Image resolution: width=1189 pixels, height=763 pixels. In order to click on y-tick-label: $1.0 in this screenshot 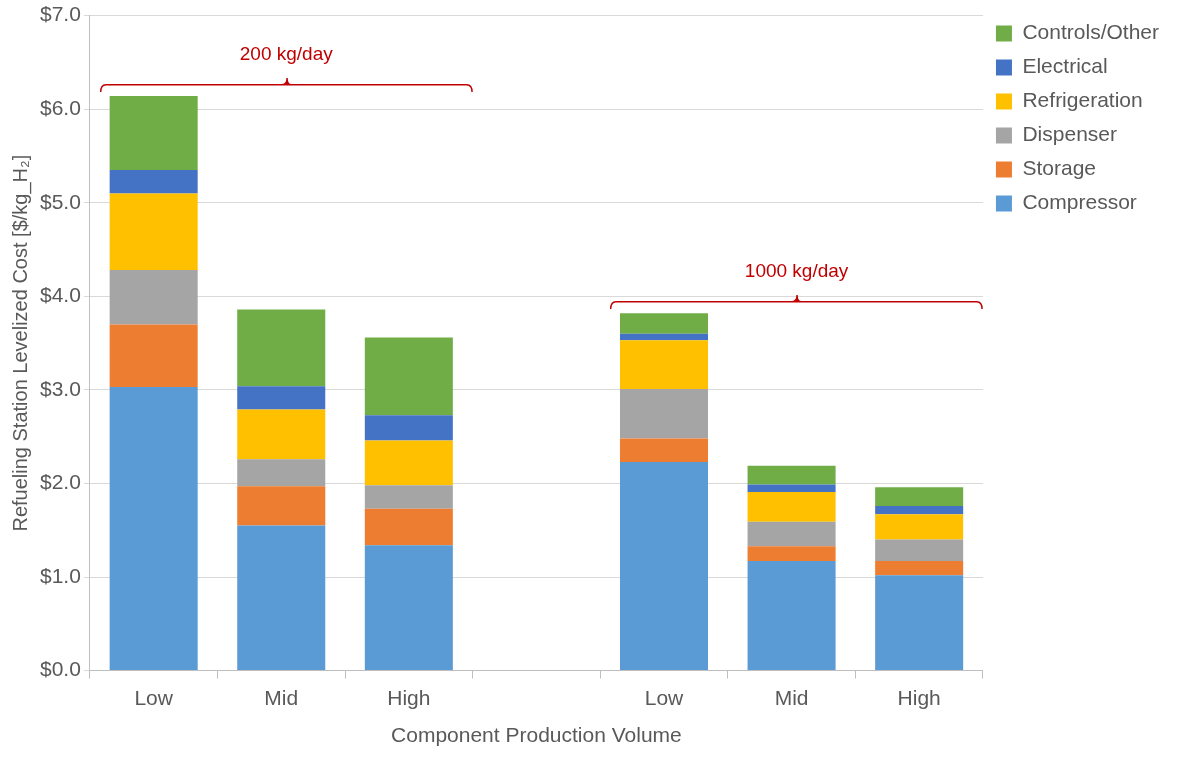, I will do `click(60, 575)`.